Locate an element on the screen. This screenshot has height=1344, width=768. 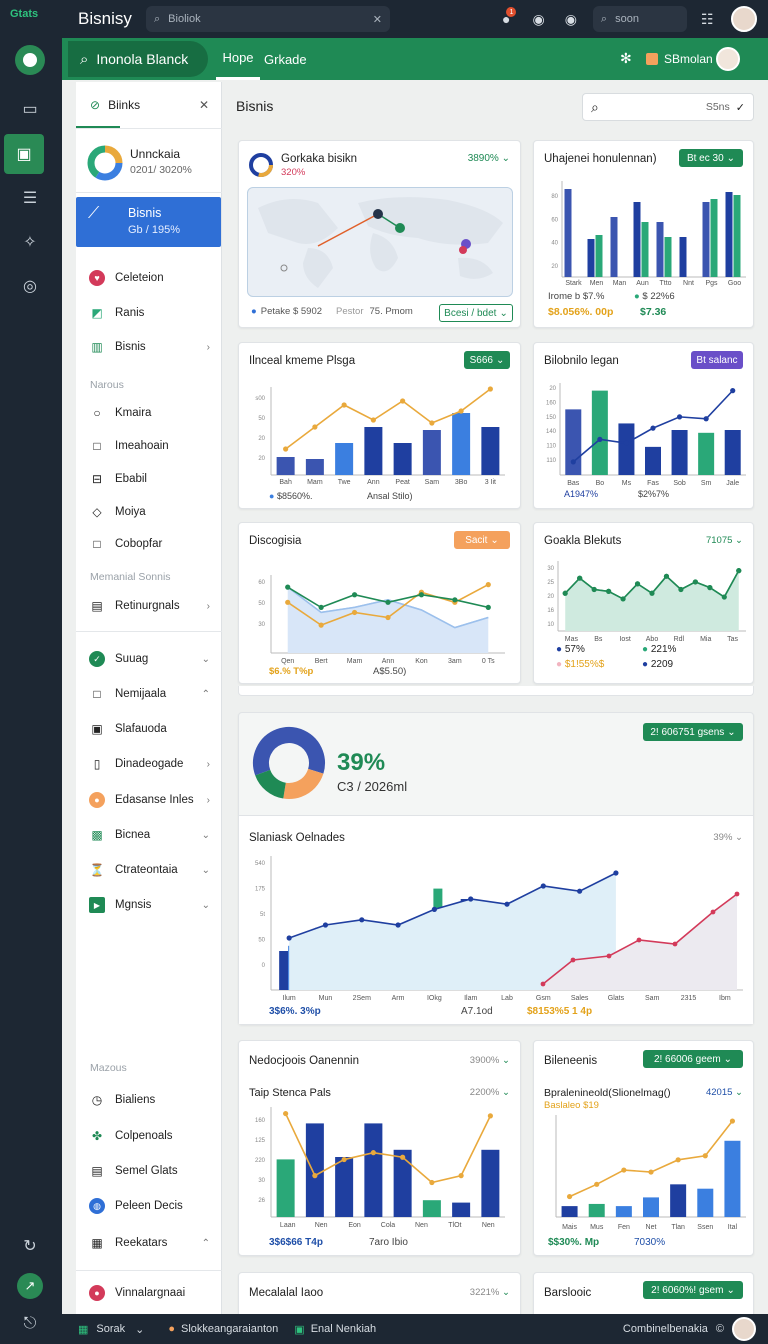
workspace-search: ⌕ Inonola Blanck is located at coordinates (138, 59).